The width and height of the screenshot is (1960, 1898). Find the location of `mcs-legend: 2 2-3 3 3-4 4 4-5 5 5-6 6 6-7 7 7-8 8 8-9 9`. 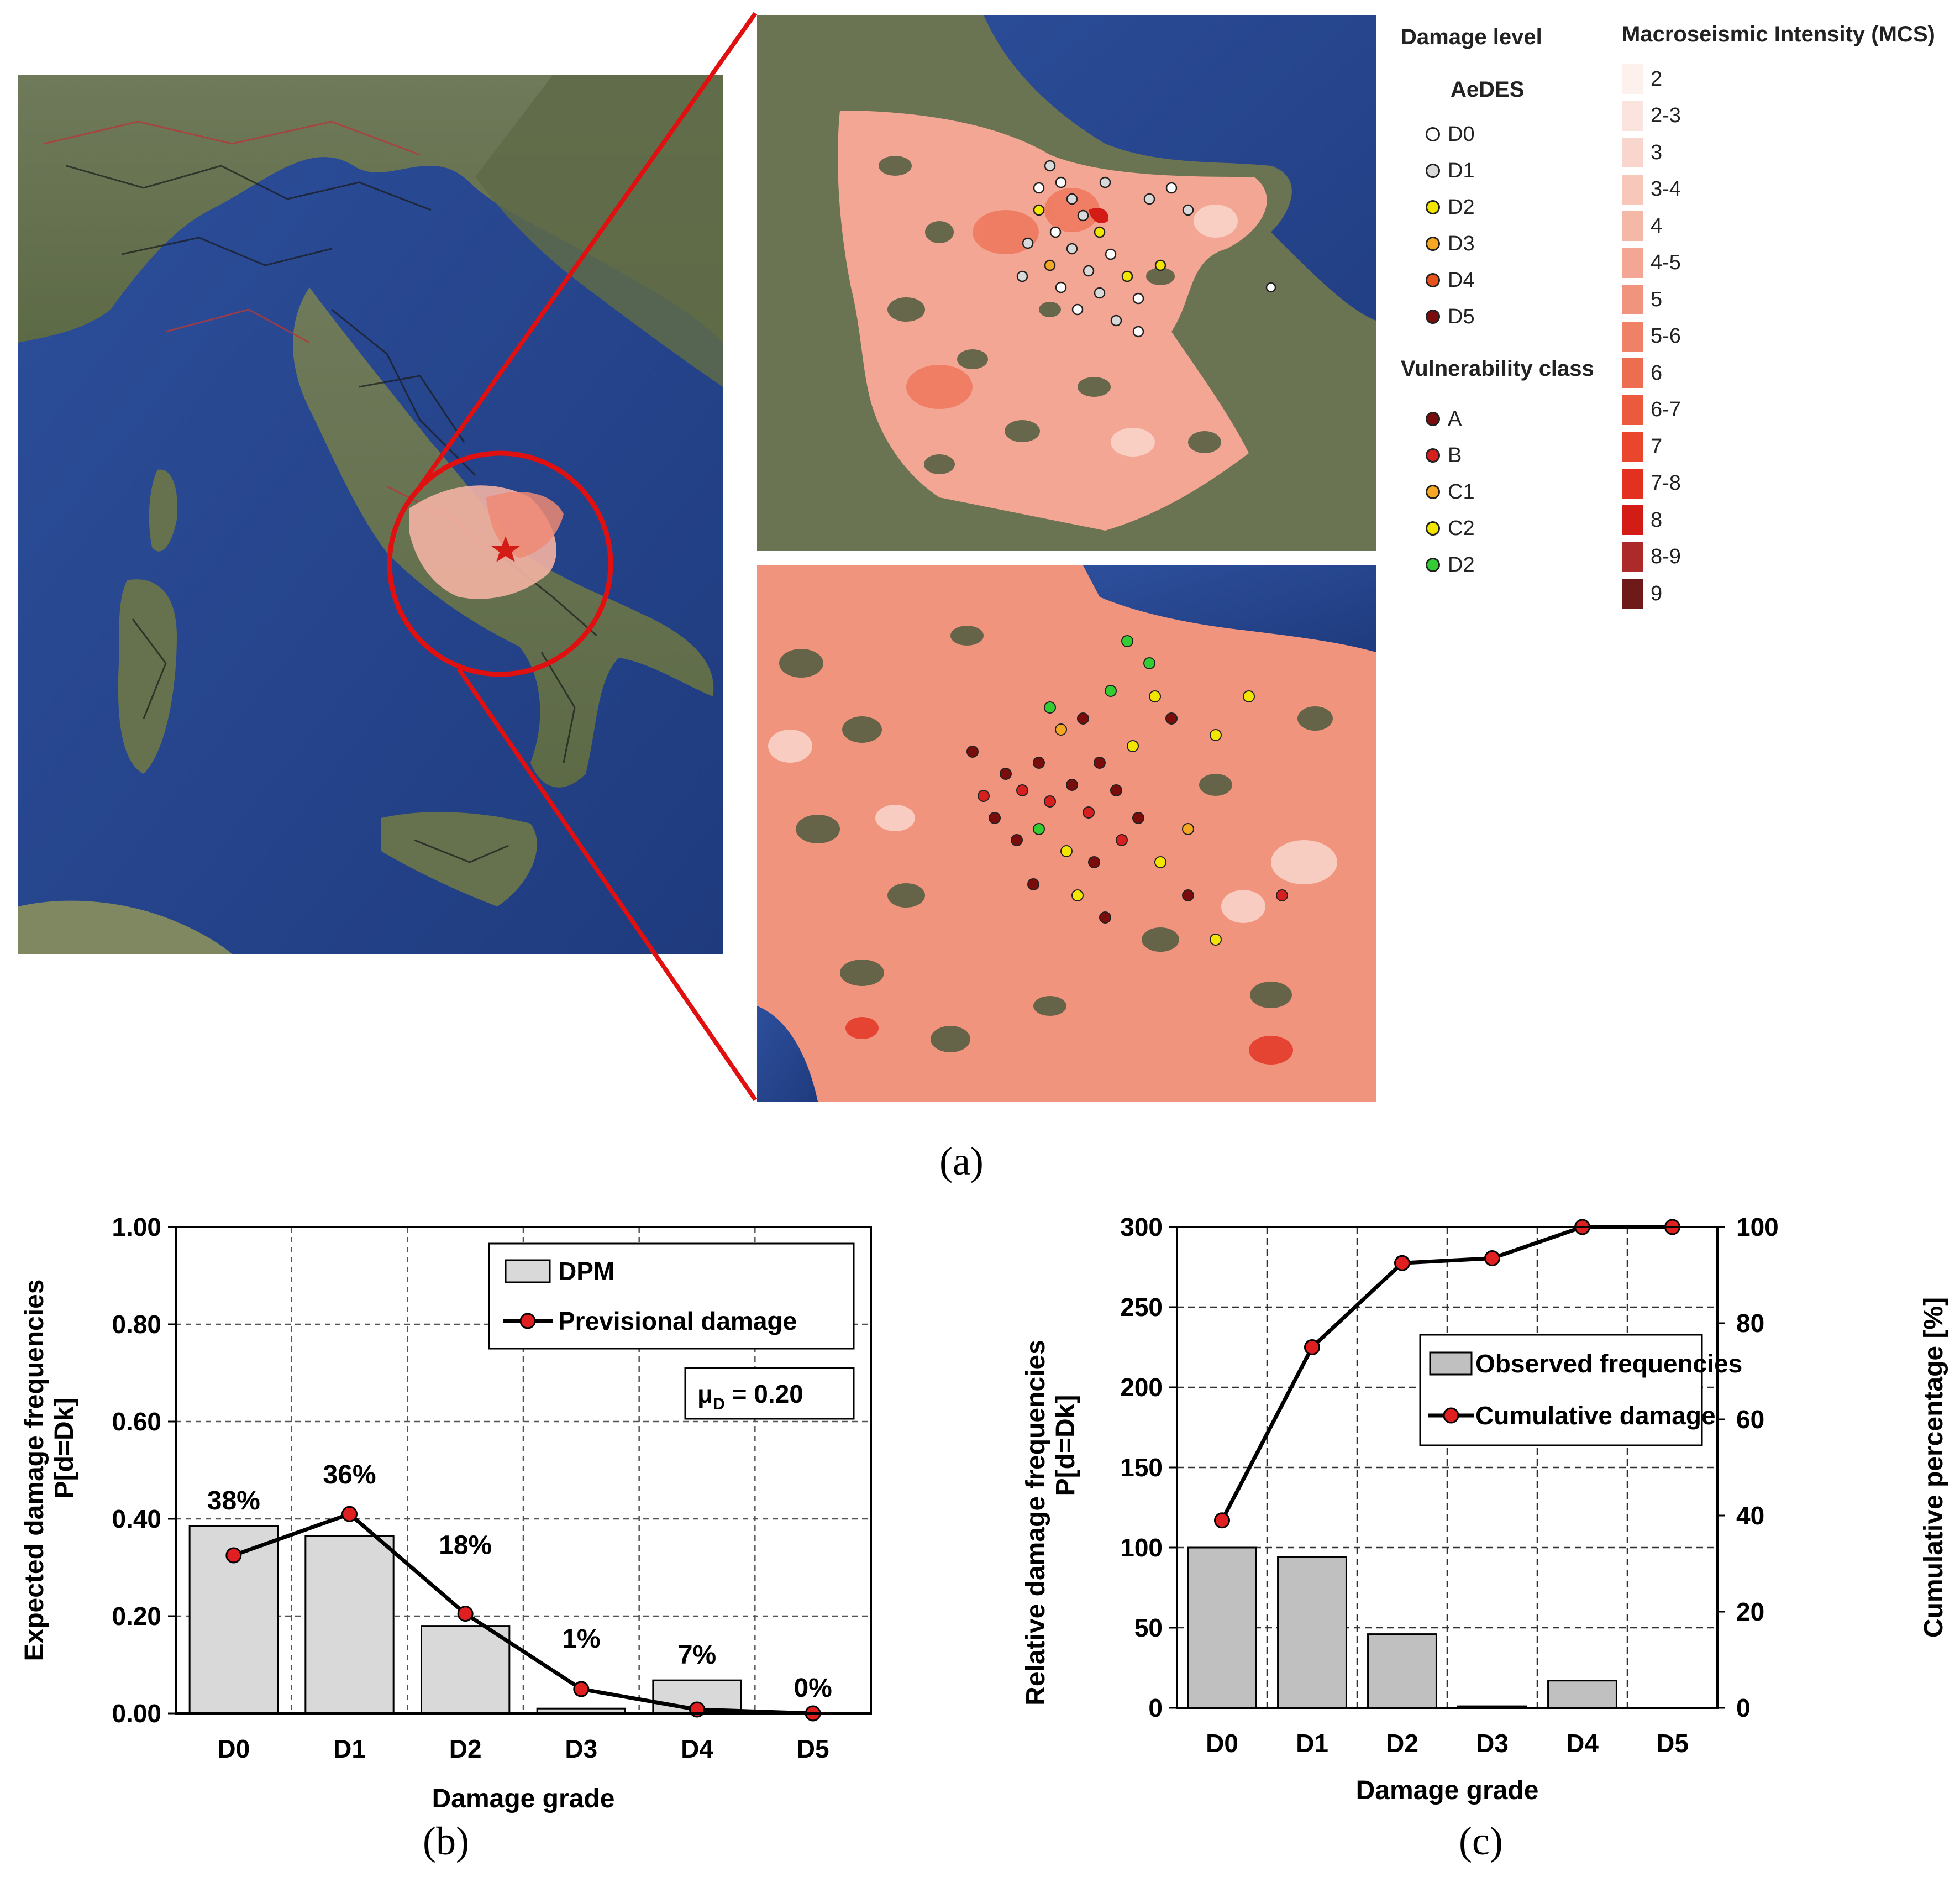

mcs-legend: 2 2-3 3 3-4 4 4-5 5 5-6 6 6-7 7 7-8 8 8-9 9 is located at coordinates (1705, 336).